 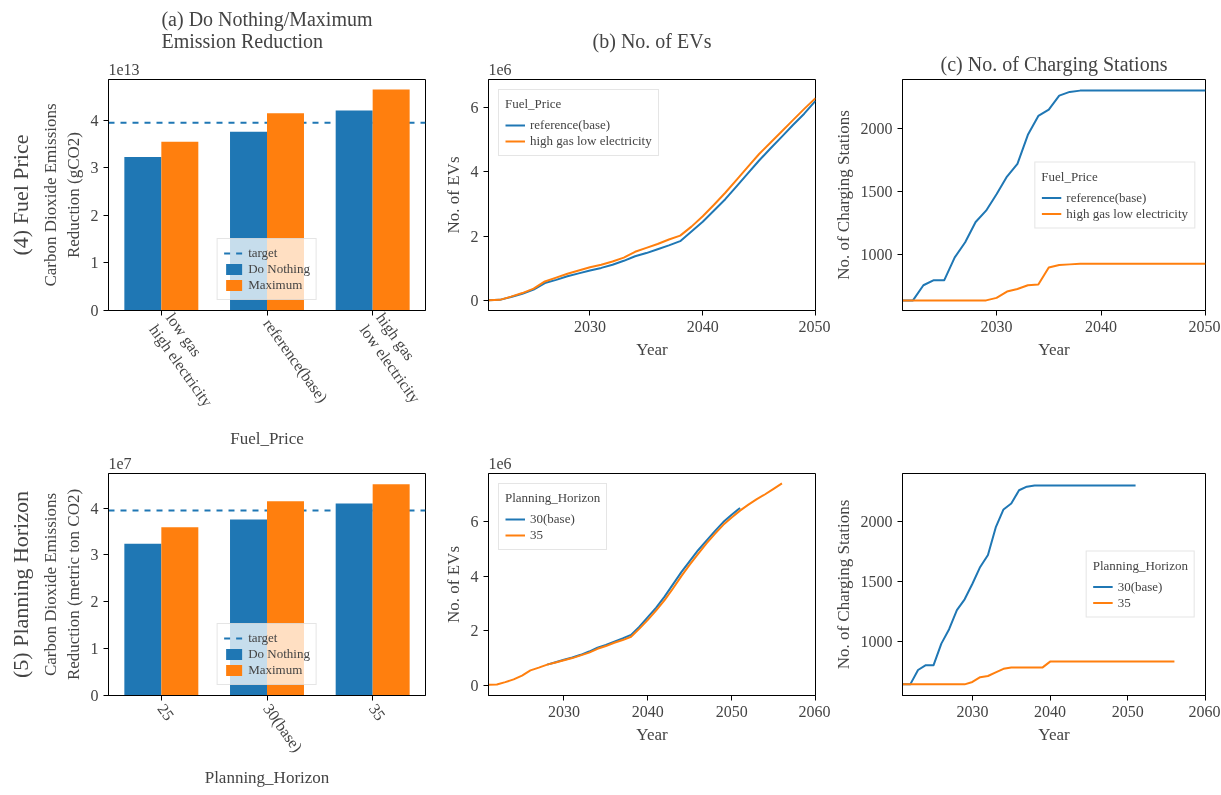 I want to click on x-axis-title: Fuel_Price, so click(x=267, y=438).